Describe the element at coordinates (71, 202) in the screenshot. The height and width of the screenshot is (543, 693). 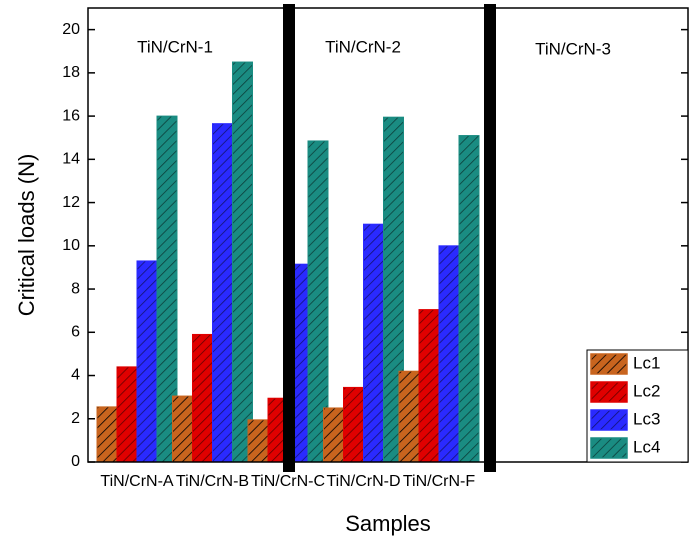
I see `y-tick-label: 12` at that location.